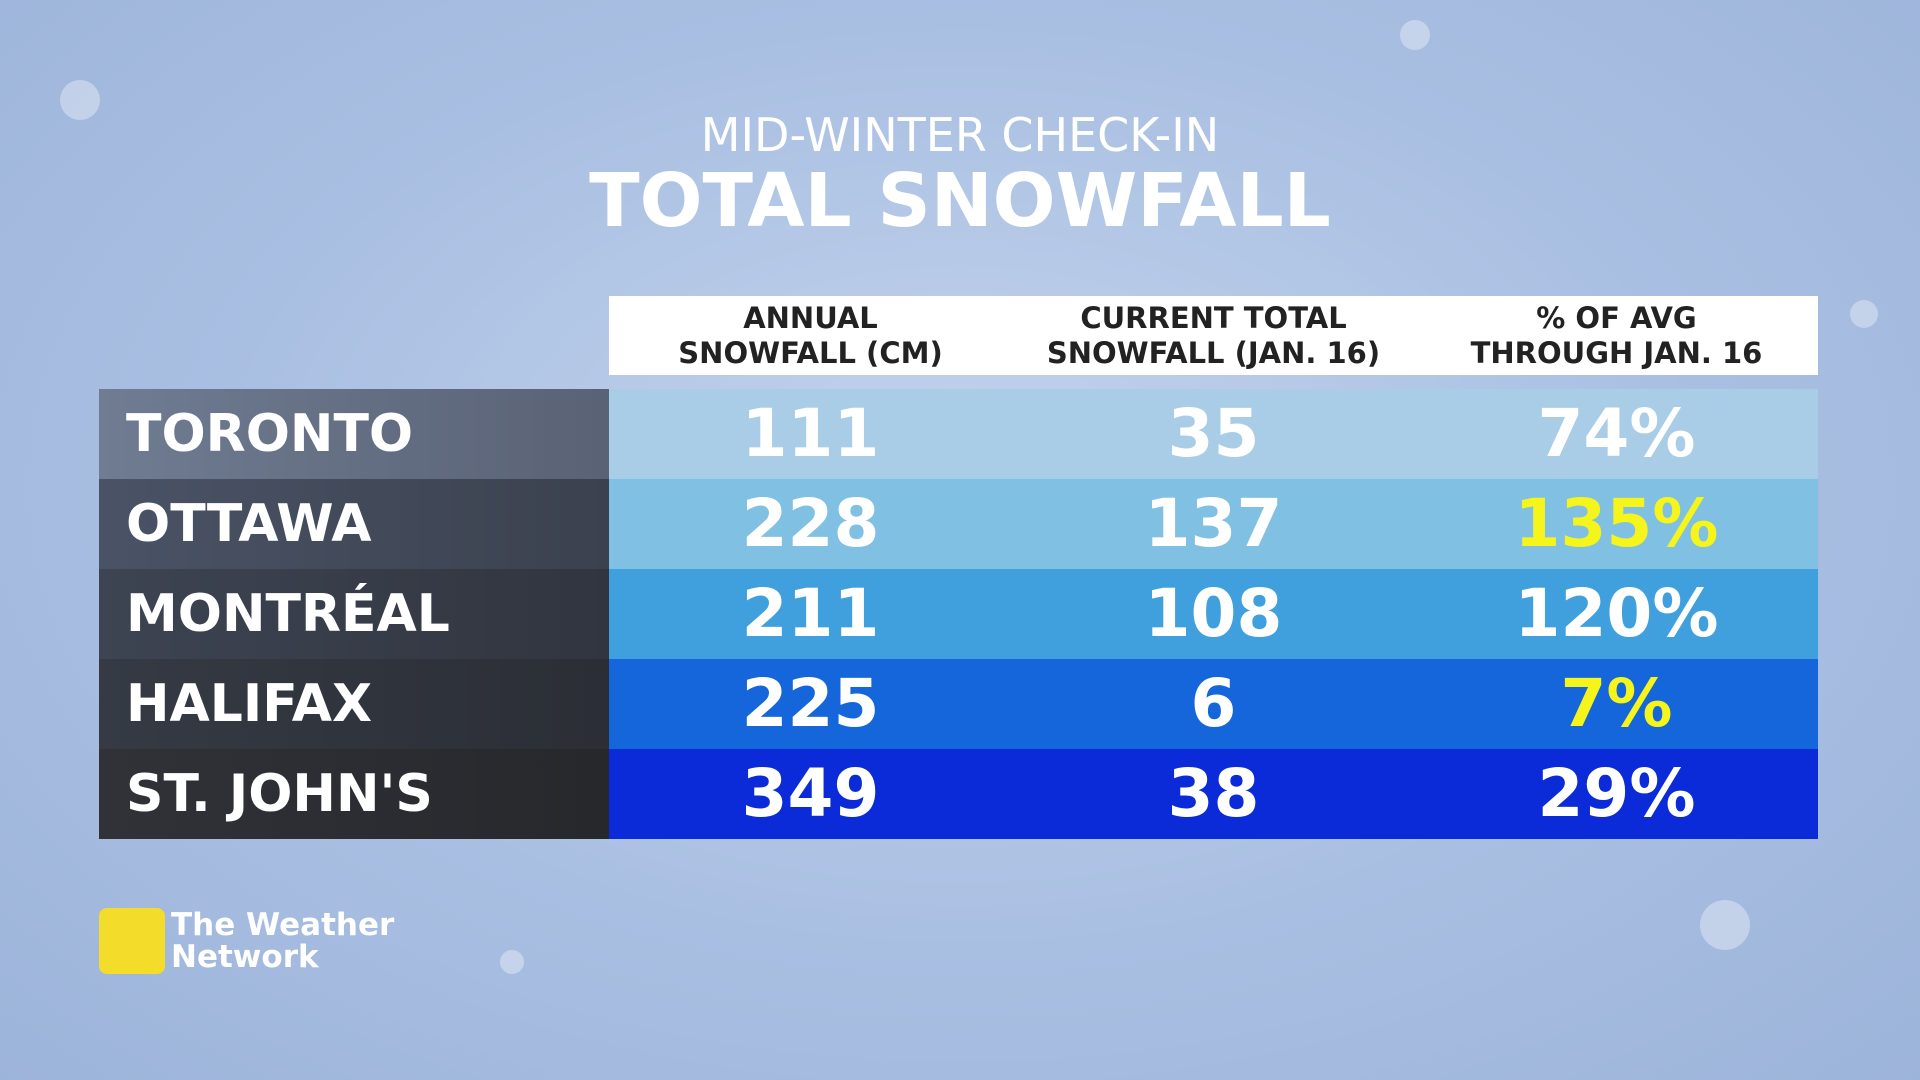 This screenshot has width=1920, height=1080. I want to click on table-row: OTTAWA 228 137 135%, so click(958, 524).